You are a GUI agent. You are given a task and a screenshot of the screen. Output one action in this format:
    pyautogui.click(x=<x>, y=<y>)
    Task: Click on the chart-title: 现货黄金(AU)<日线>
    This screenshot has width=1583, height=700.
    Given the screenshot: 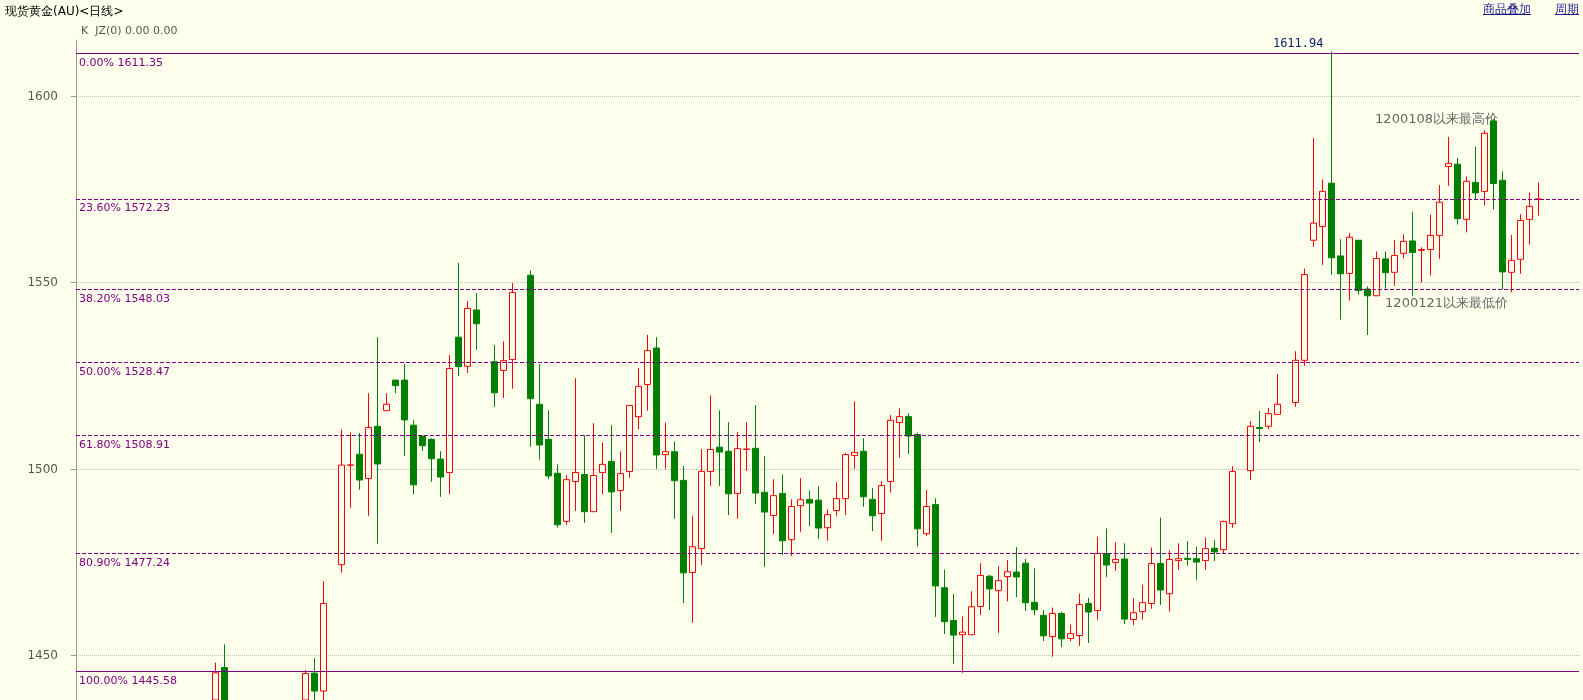 What is the action you would take?
    pyautogui.click(x=64, y=11)
    